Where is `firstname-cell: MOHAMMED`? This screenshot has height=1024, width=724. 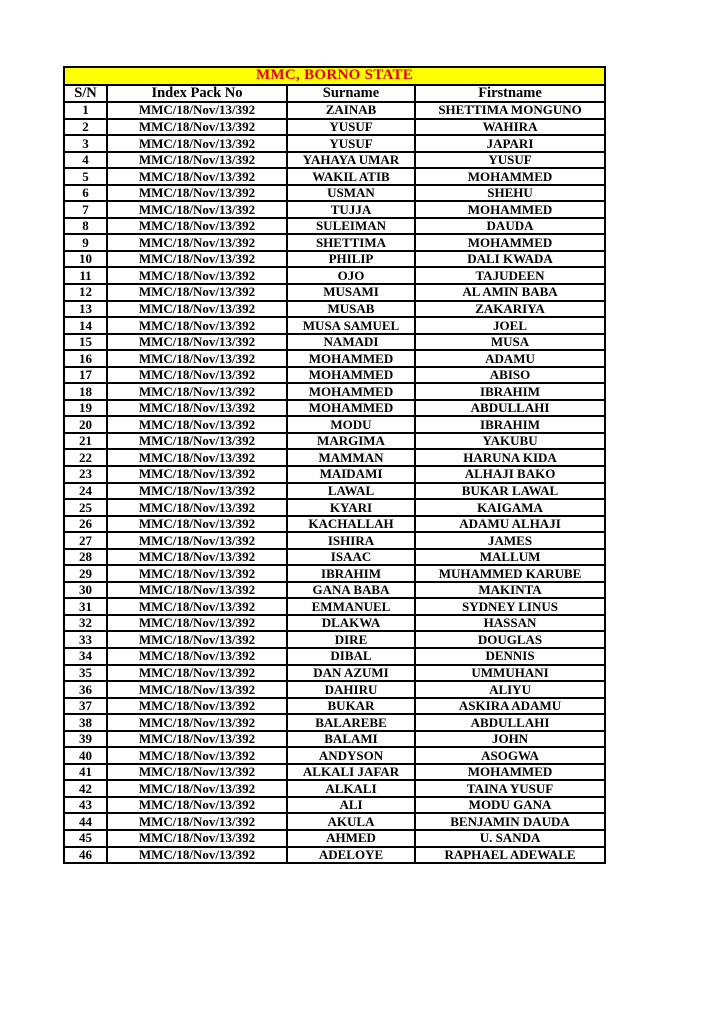
firstname-cell: MOHAMMED is located at coordinates (510, 176).